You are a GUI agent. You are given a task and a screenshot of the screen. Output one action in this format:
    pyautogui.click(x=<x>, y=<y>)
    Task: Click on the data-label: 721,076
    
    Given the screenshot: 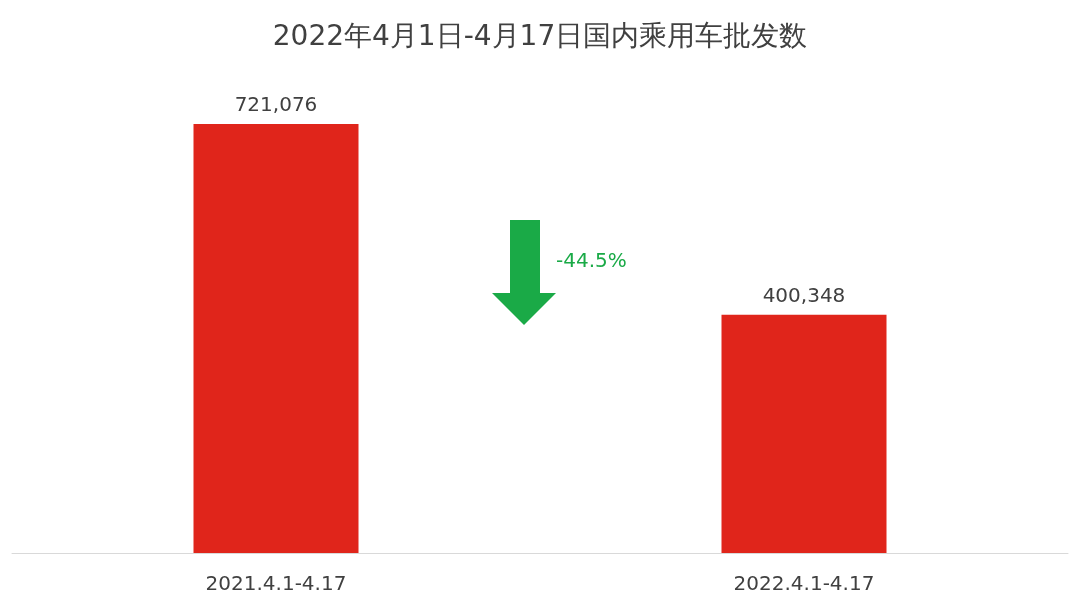 What is the action you would take?
    pyautogui.click(x=276, y=103)
    